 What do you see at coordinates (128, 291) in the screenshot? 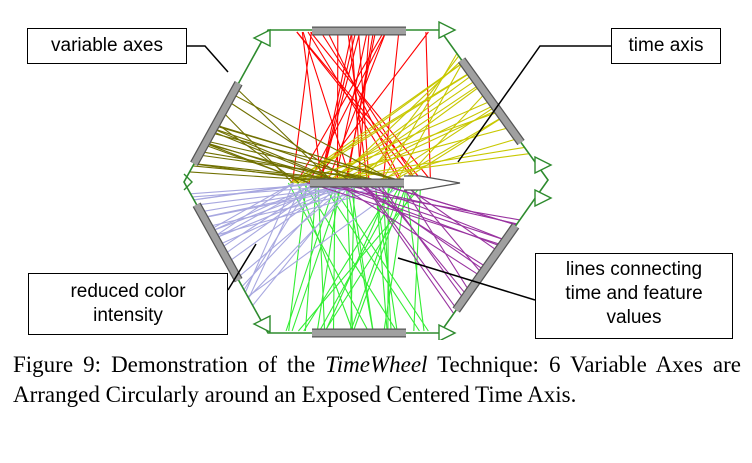
I see `callout-reduced-line-1: reduced color` at bounding box center [128, 291].